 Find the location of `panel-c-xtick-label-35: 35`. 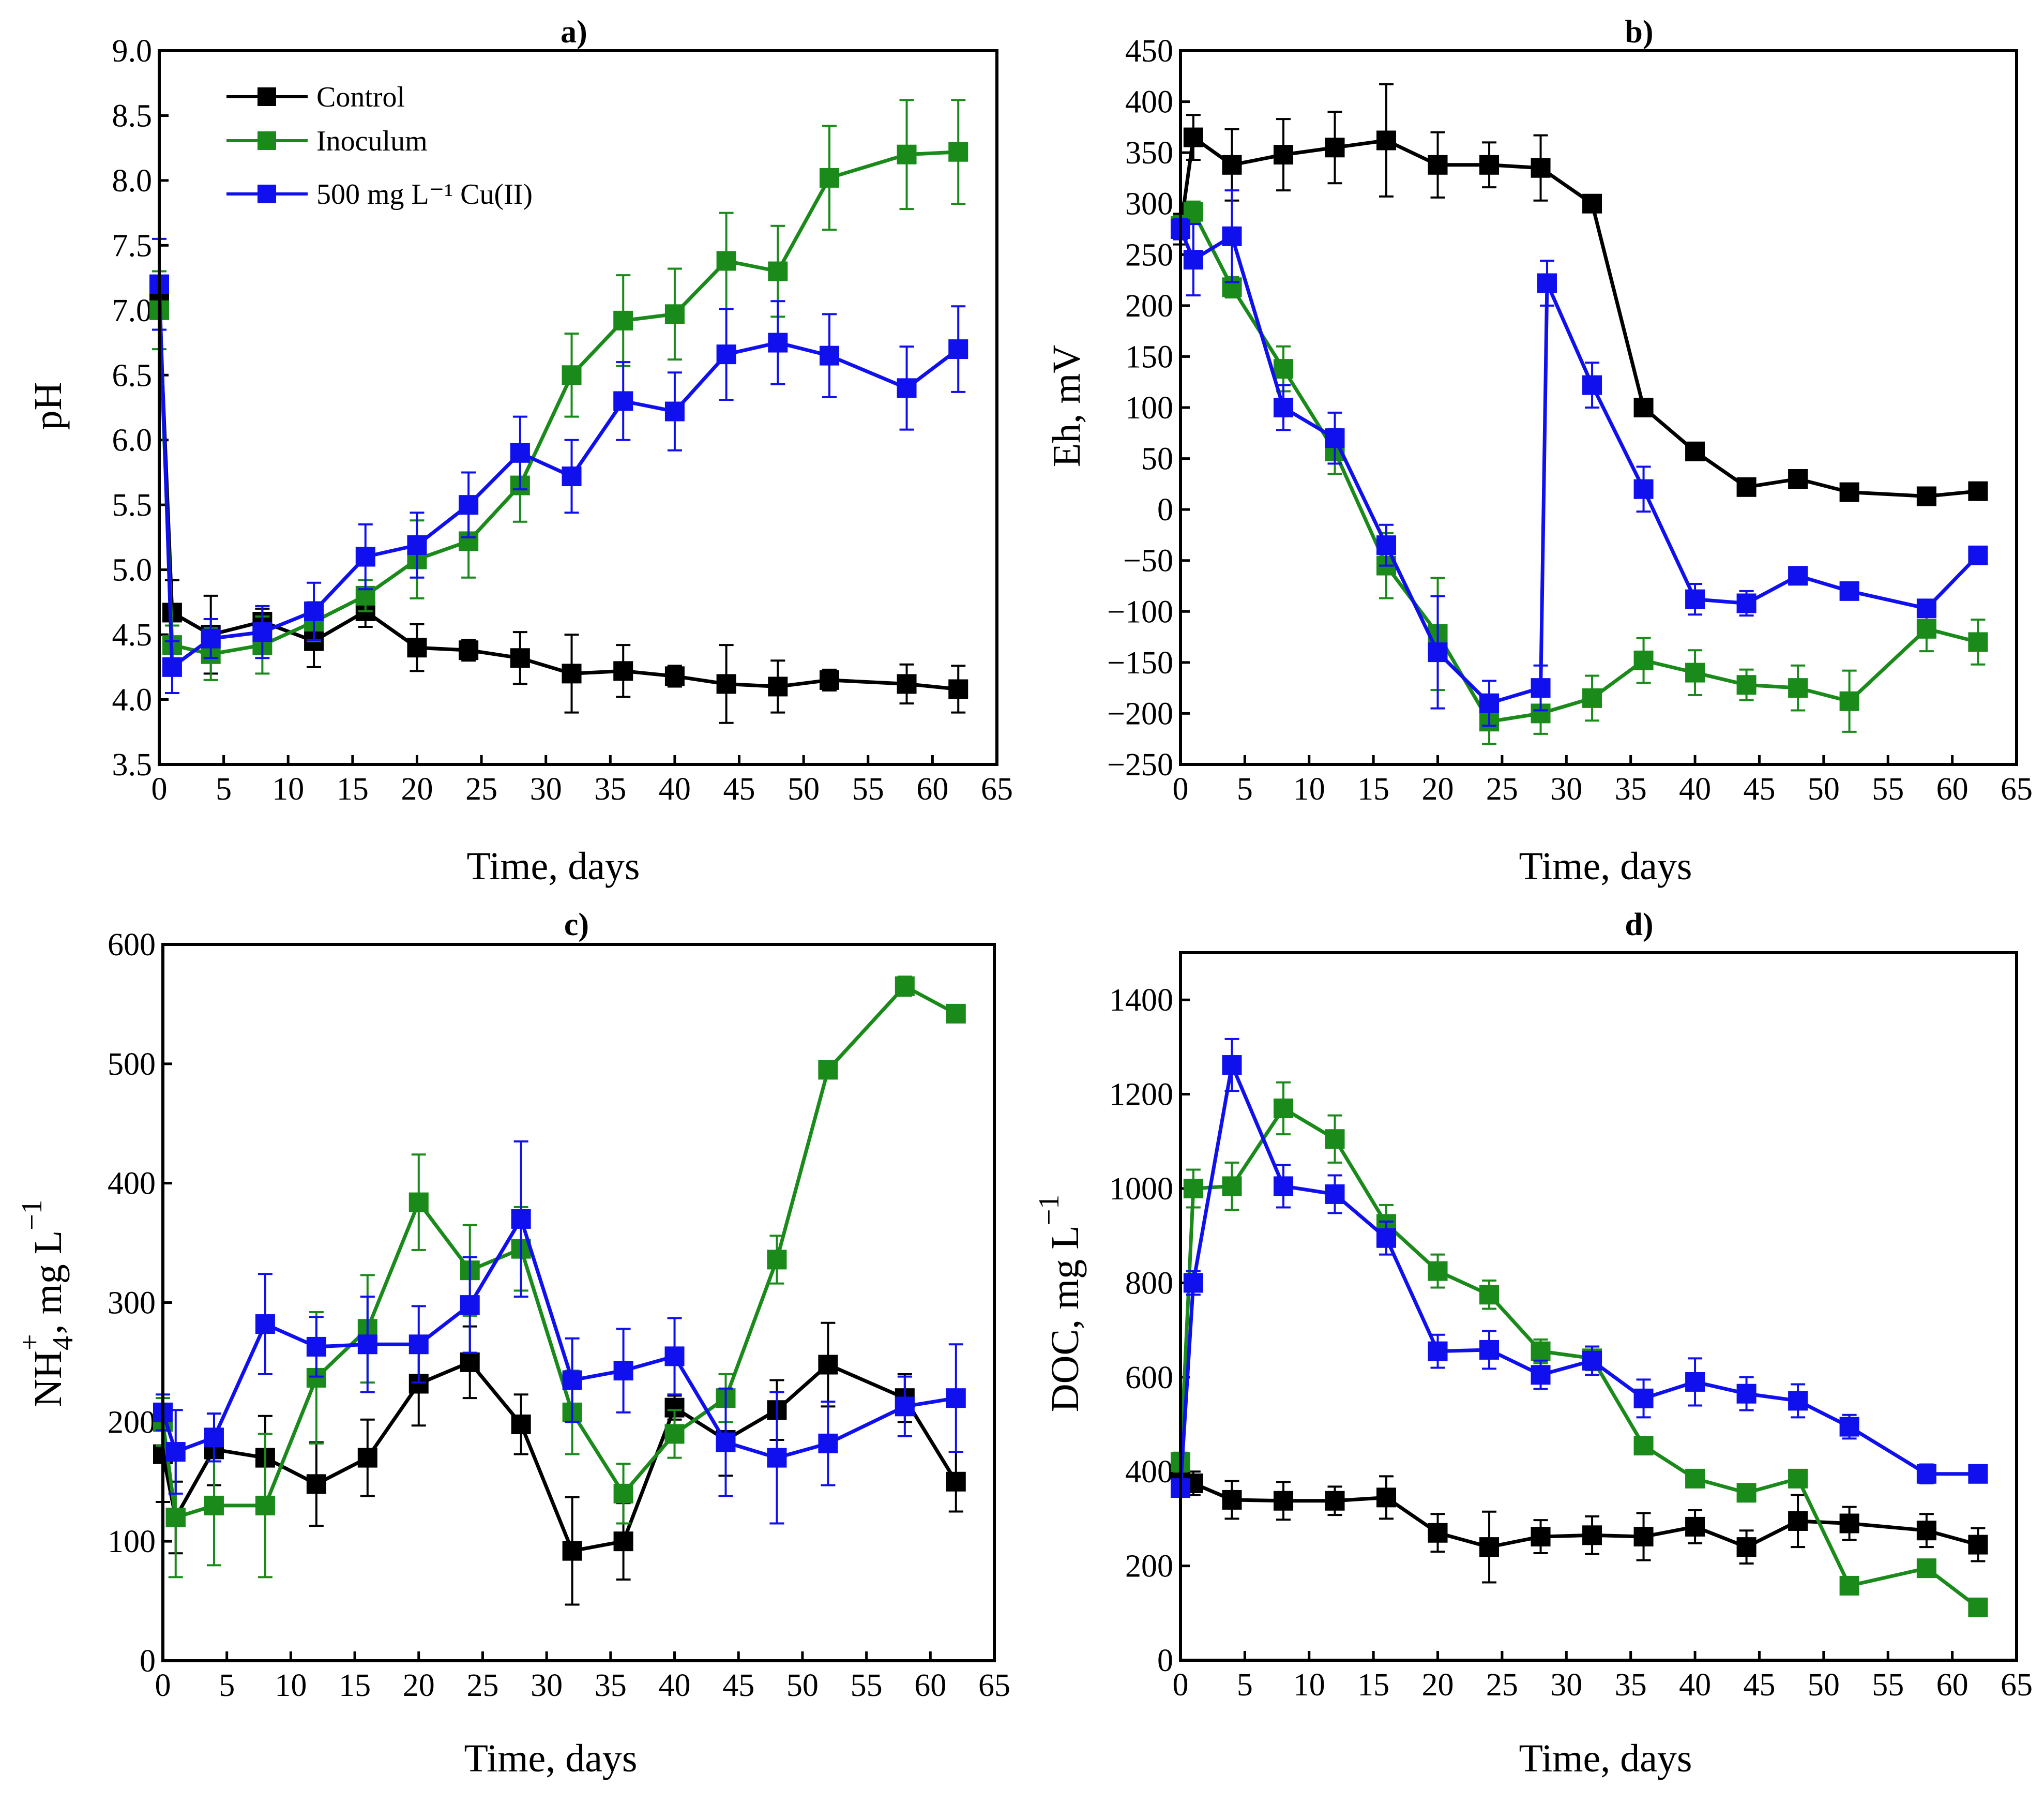

panel-c-xtick-label-35: 35 is located at coordinates (611, 1686).